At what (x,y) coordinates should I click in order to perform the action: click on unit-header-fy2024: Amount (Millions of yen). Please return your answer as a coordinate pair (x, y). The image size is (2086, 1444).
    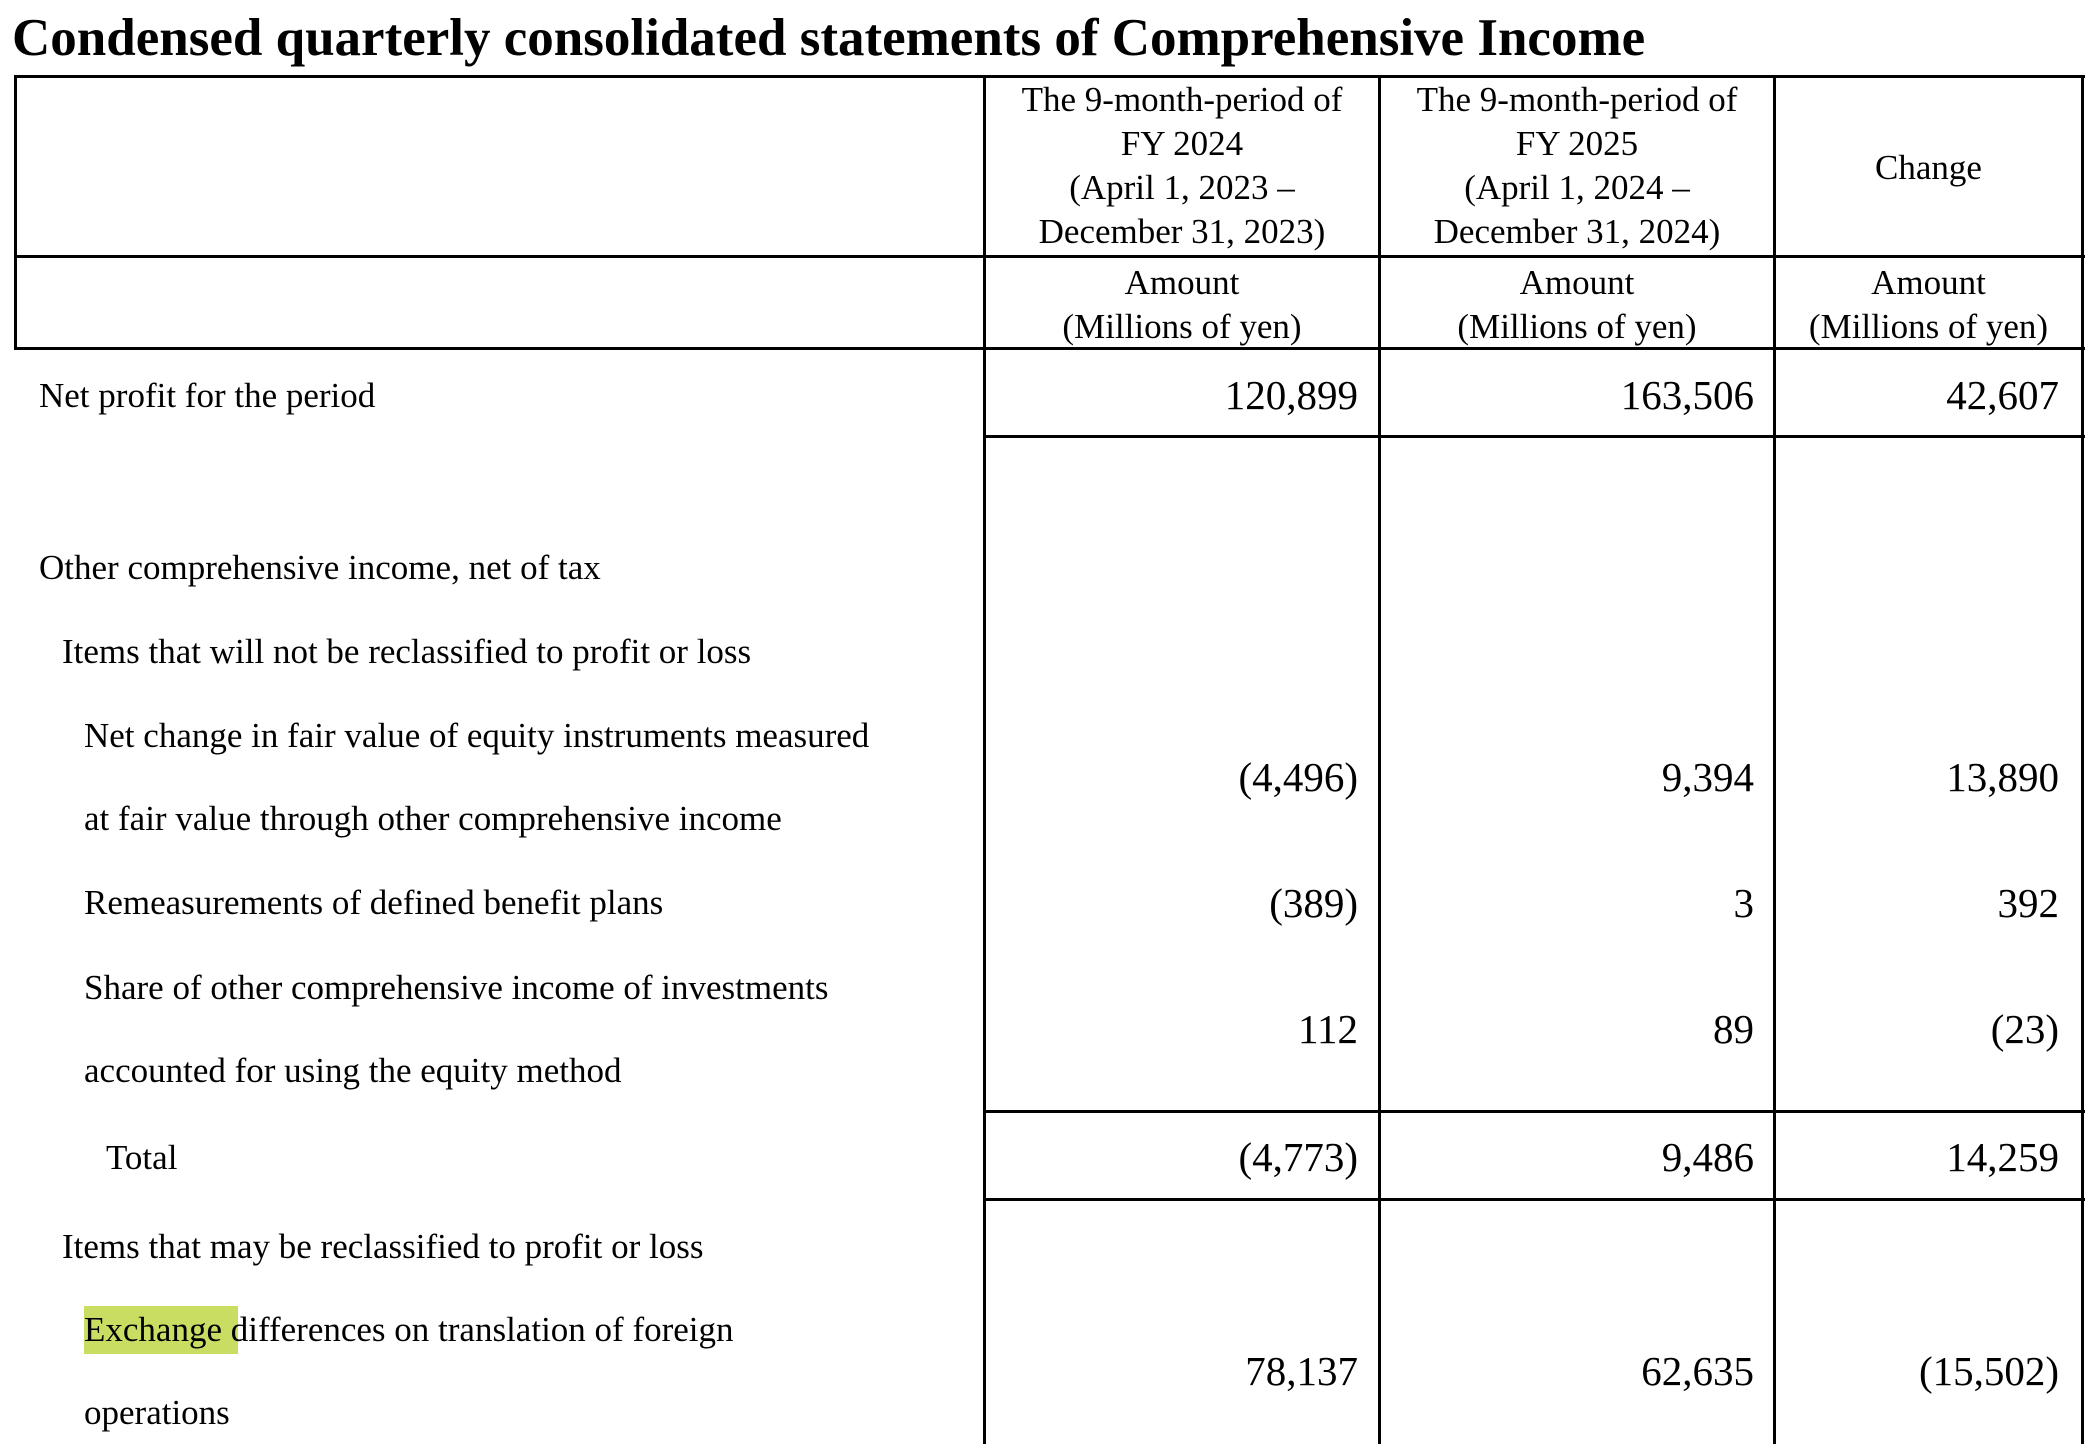
    Looking at the image, I should click on (1182, 305).